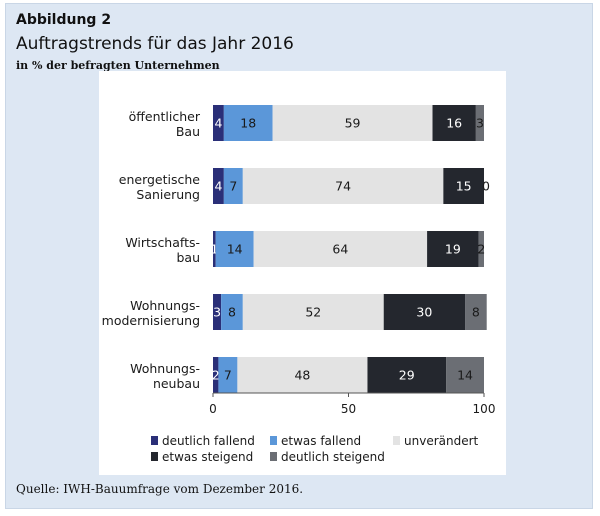 This screenshot has height=516, width=600. I want to click on bar-segment-energetischesanierung-s0, so click(218, 186).